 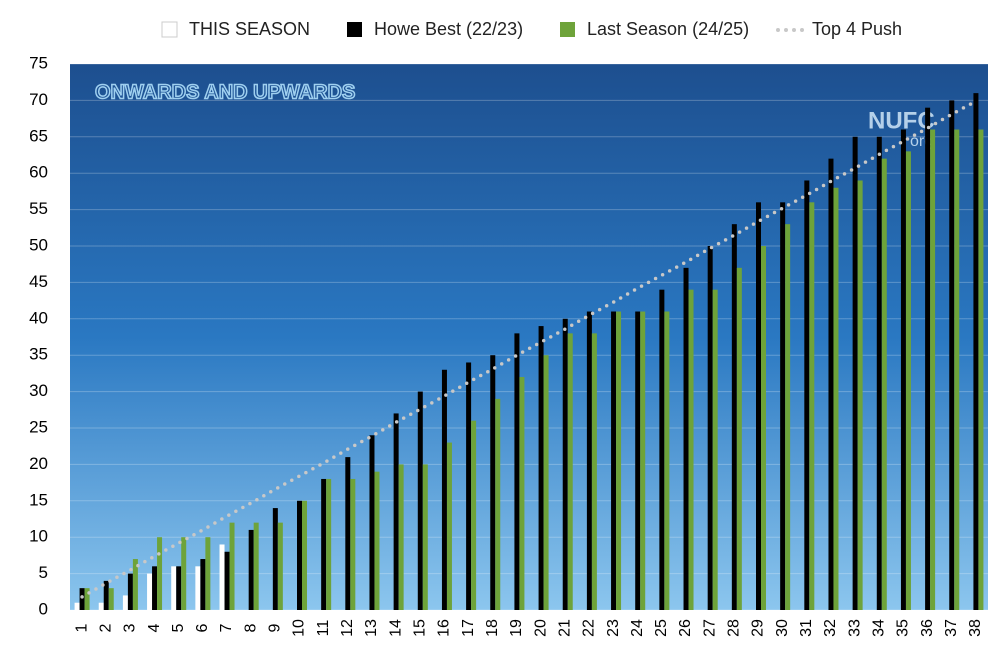 What do you see at coordinates (323, 628) in the screenshot?
I see `x-tick-label: 11` at bounding box center [323, 628].